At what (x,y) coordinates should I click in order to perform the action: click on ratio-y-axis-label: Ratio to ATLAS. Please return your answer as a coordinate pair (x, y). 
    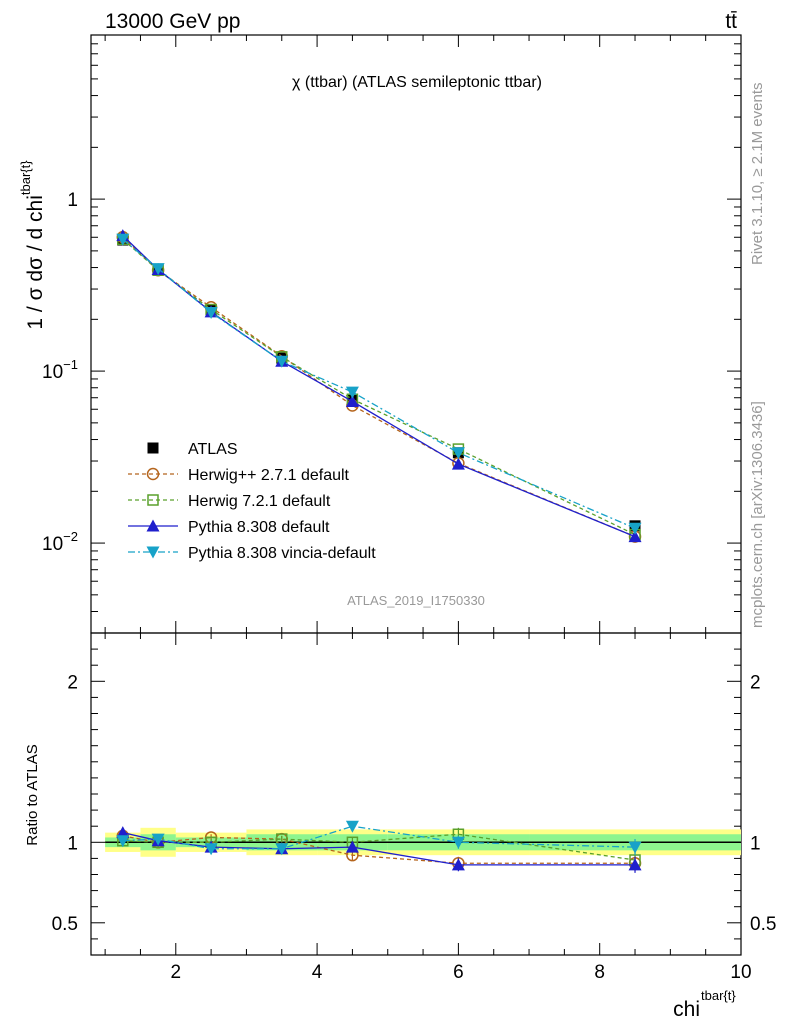
    Looking at the image, I should click on (32, 794).